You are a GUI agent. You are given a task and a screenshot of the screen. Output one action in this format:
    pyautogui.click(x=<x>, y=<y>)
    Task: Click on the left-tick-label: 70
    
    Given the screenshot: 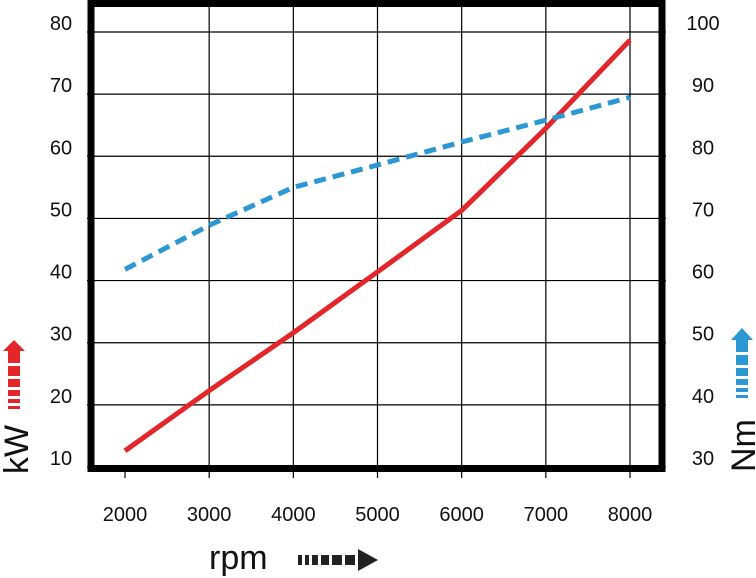 What is the action you would take?
    pyautogui.click(x=61, y=86)
    